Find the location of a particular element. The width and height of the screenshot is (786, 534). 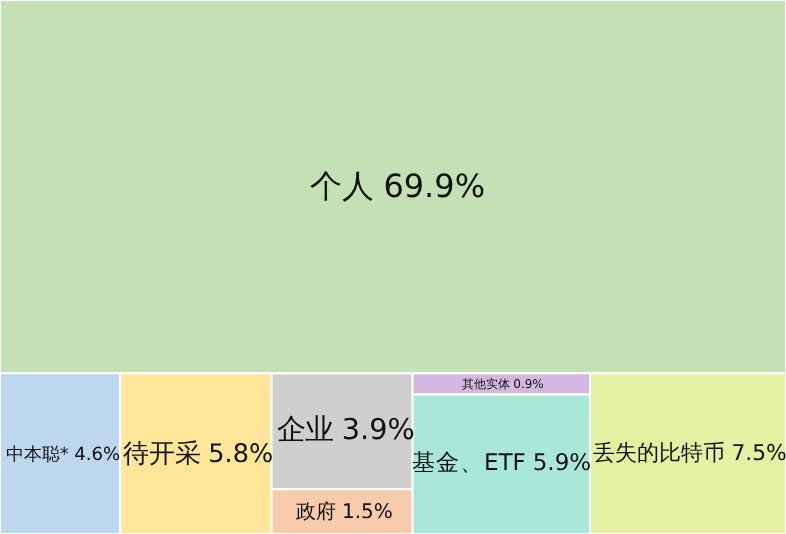

data-label: 1.5% is located at coordinates (367, 512).